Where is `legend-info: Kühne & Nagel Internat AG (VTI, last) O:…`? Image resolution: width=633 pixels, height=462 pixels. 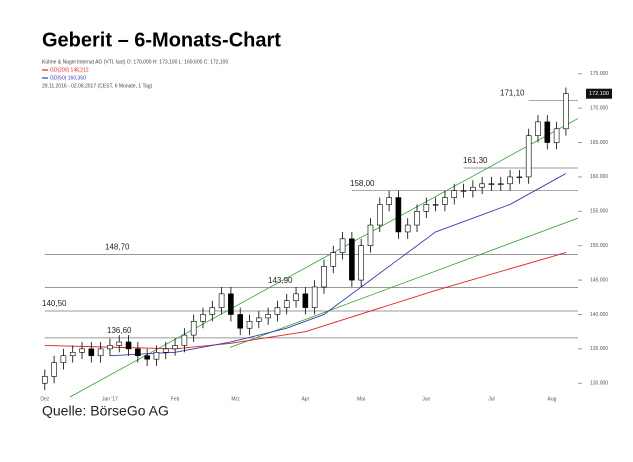 legend-info: Kühne & Nagel Internat AG (VTI, last) O:… is located at coordinates (135, 62).